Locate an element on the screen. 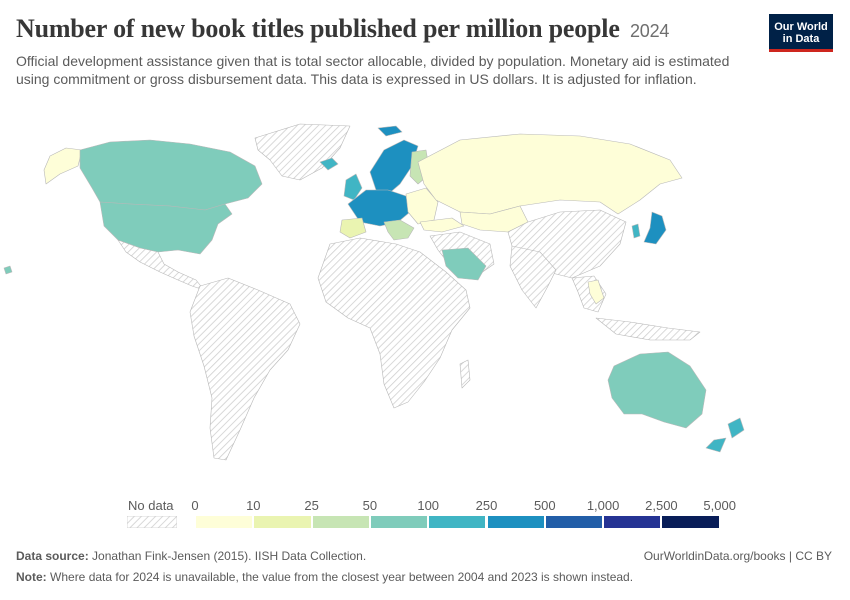  saudi-arabia is located at coordinates (464, 264).